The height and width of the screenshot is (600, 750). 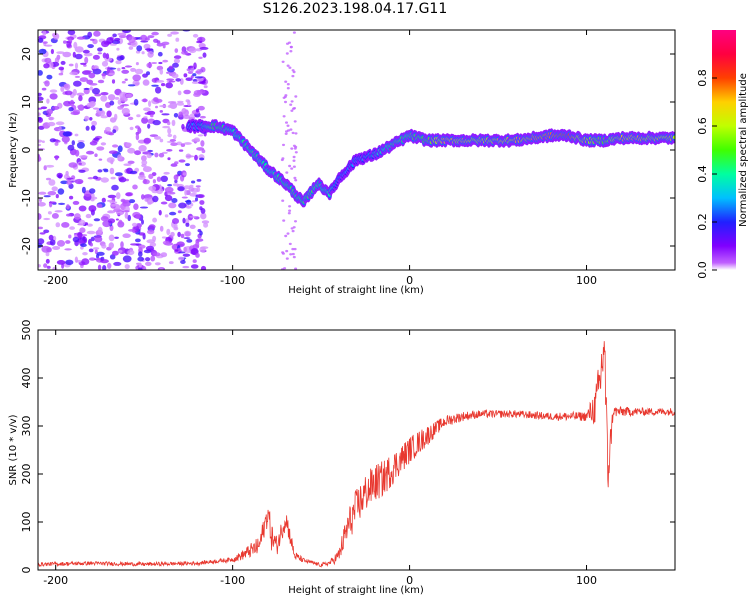 I want to click on y-tick-label: -20, so click(x=26, y=246).